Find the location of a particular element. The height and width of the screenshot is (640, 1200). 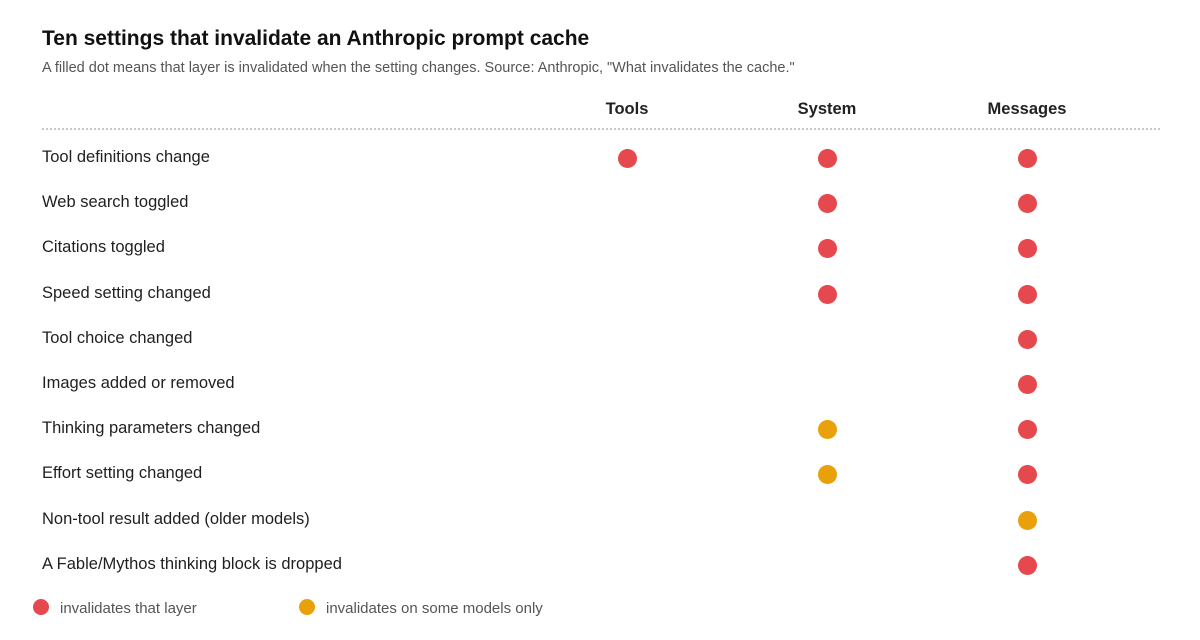

row-label: Effort setting changed is located at coordinates (122, 473).